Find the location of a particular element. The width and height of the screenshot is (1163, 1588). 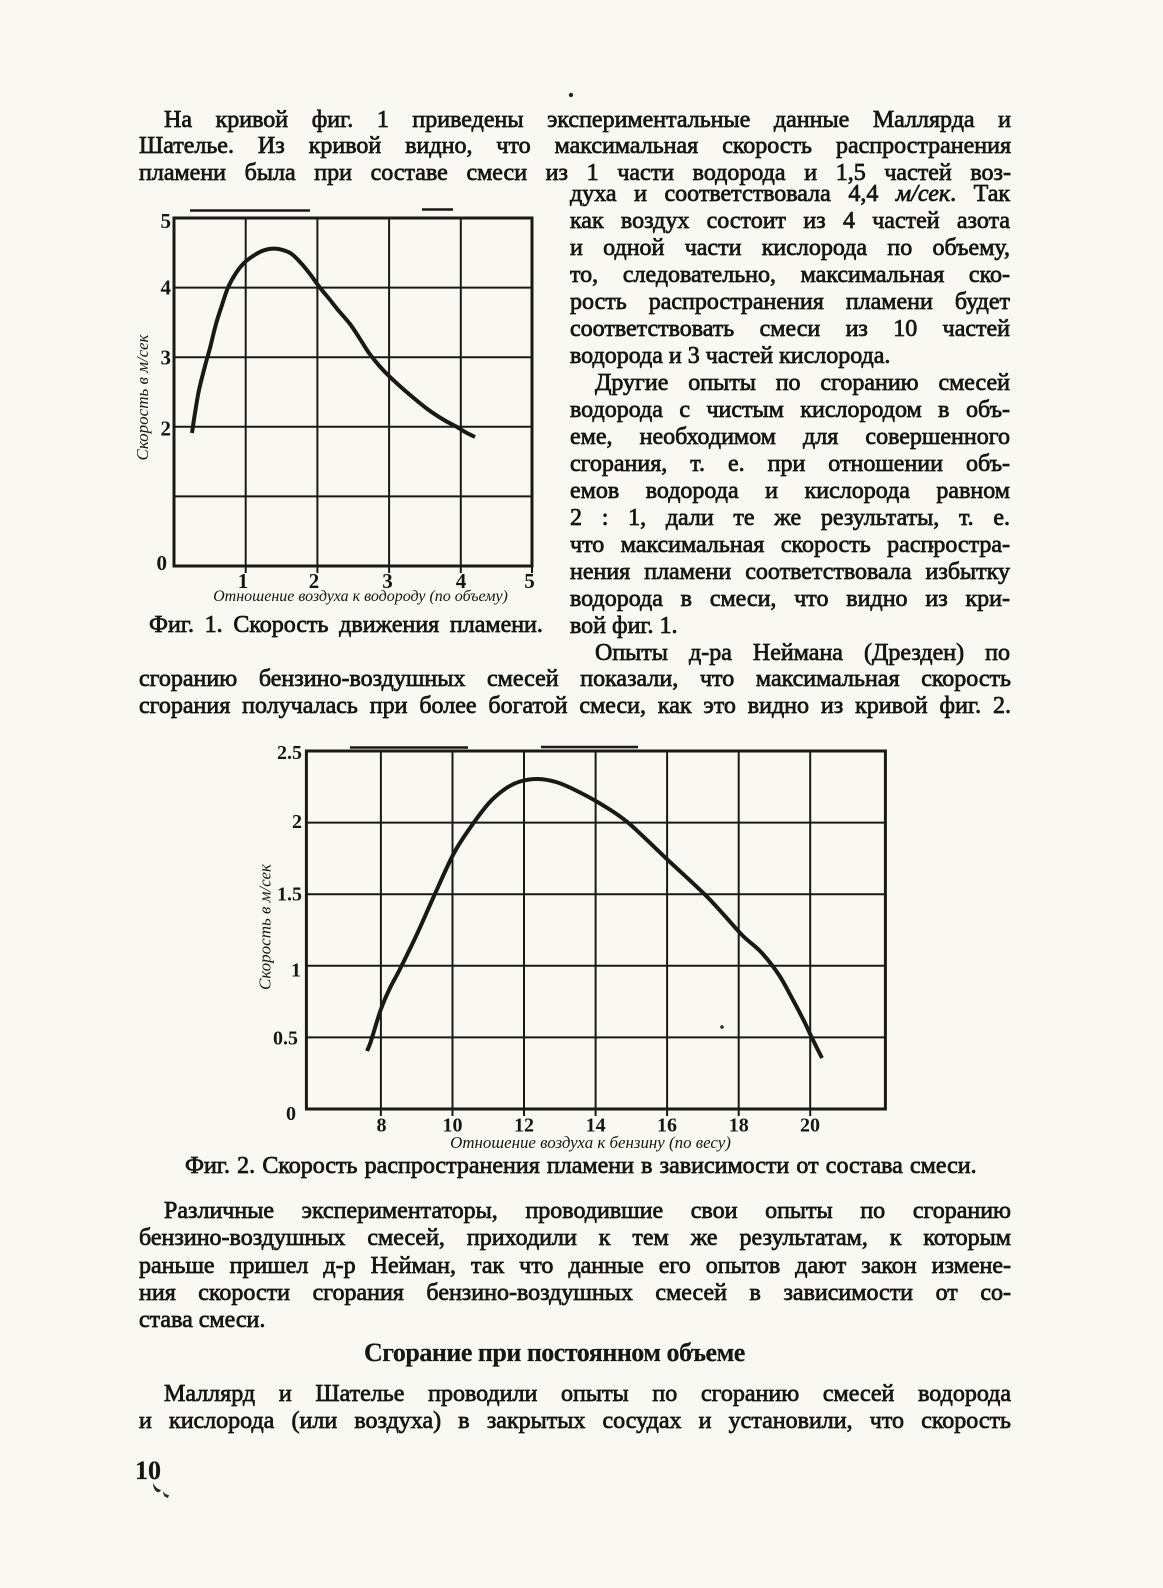

svg-text: 8 is located at coordinates (382, 1126).